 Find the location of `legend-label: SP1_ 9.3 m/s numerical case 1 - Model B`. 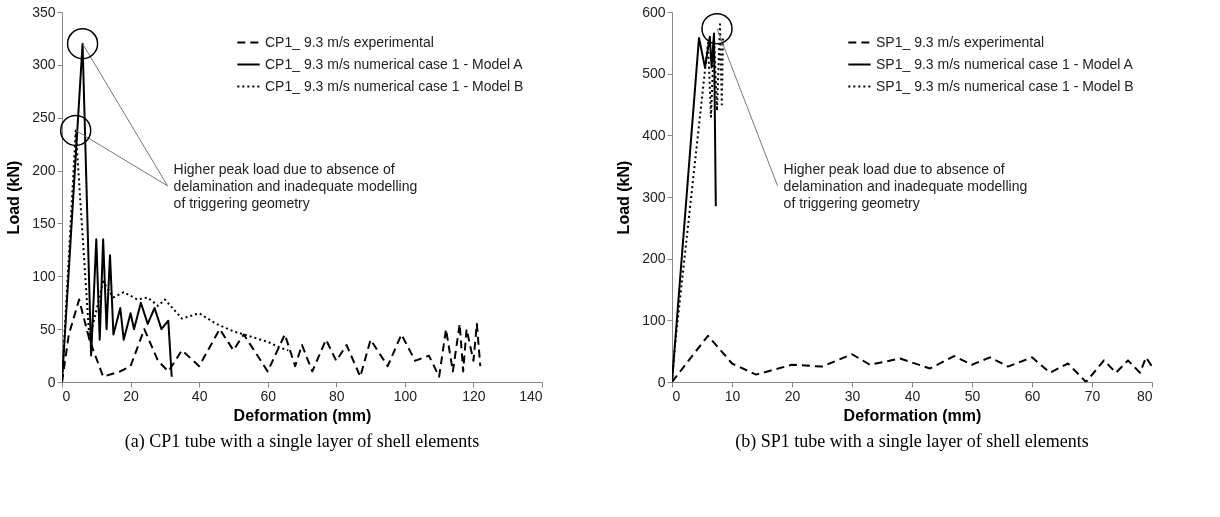

legend-label: SP1_ 9.3 m/s numerical case 1 - Model B is located at coordinates (1005, 85).